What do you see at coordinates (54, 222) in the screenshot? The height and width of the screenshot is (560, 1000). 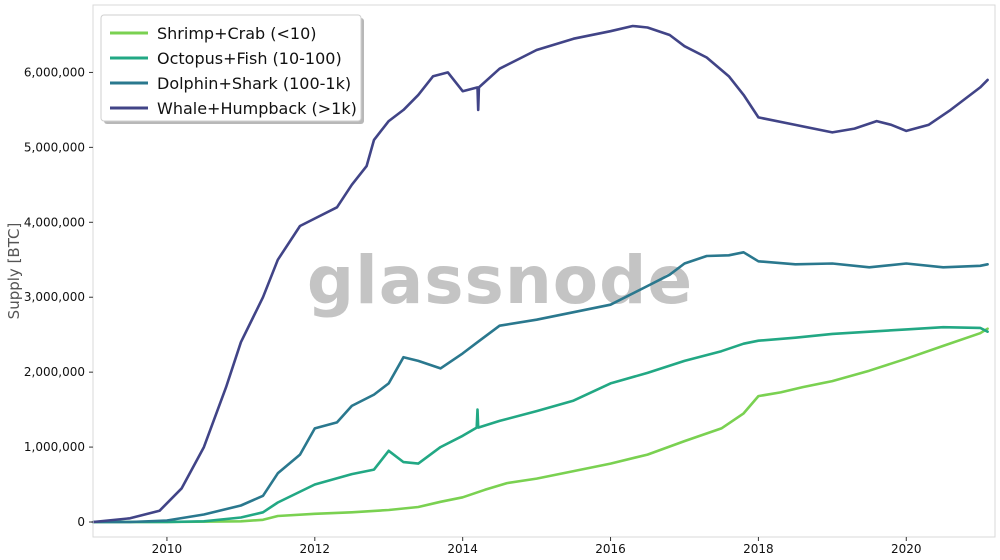 I see `y-tick-label: 4,000,000` at bounding box center [54, 222].